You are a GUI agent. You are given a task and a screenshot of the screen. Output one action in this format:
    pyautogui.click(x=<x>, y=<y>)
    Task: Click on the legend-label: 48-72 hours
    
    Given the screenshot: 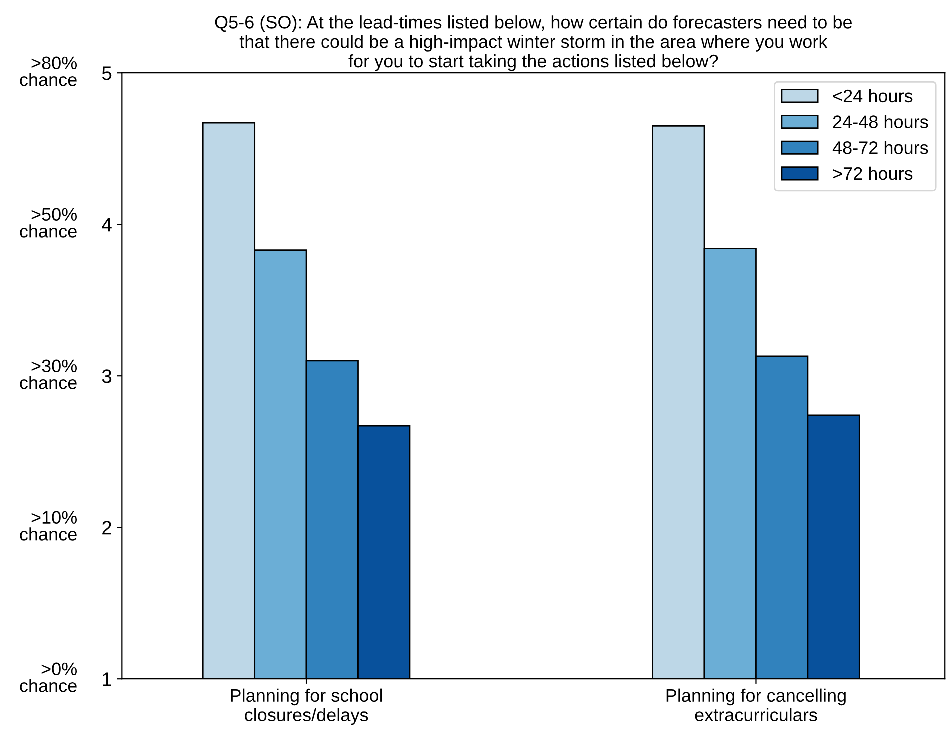 What is the action you would take?
    pyautogui.click(x=880, y=147)
    